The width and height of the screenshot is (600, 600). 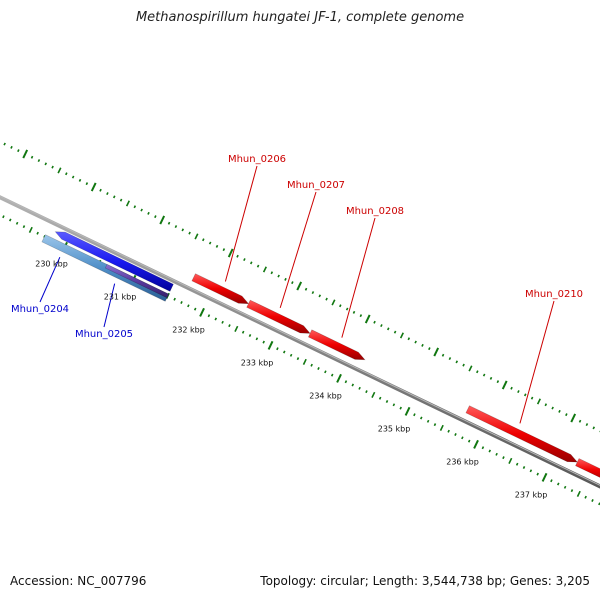 What do you see at coordinates (104, 334) in the screenshot?
I see `gene-label-mhun-0205: Mhun_0205` at bounding box center [104, 334].